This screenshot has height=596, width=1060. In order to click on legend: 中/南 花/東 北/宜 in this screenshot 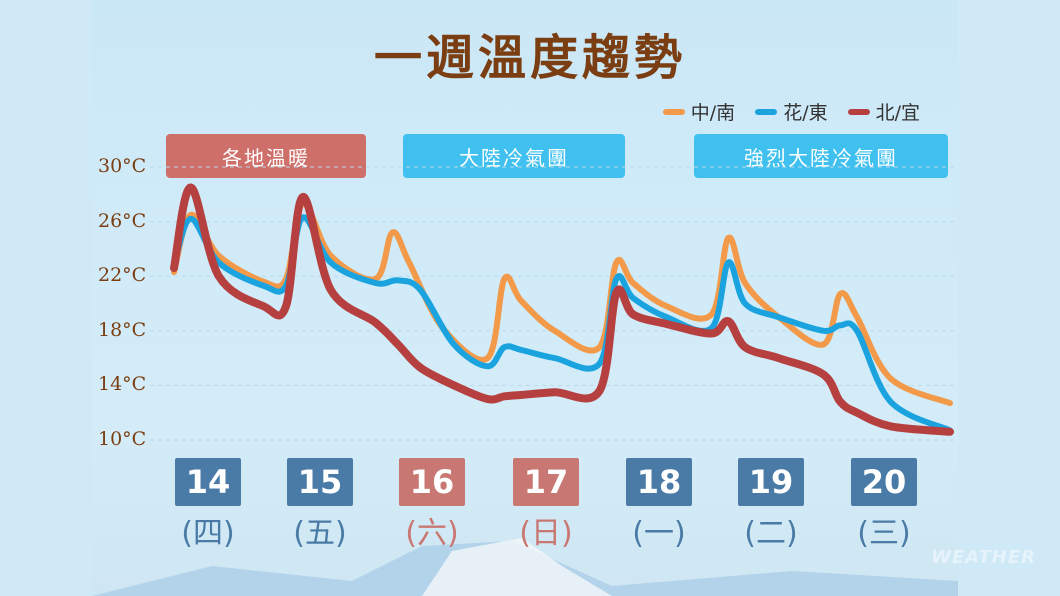, I will do `click(791, 111)`.